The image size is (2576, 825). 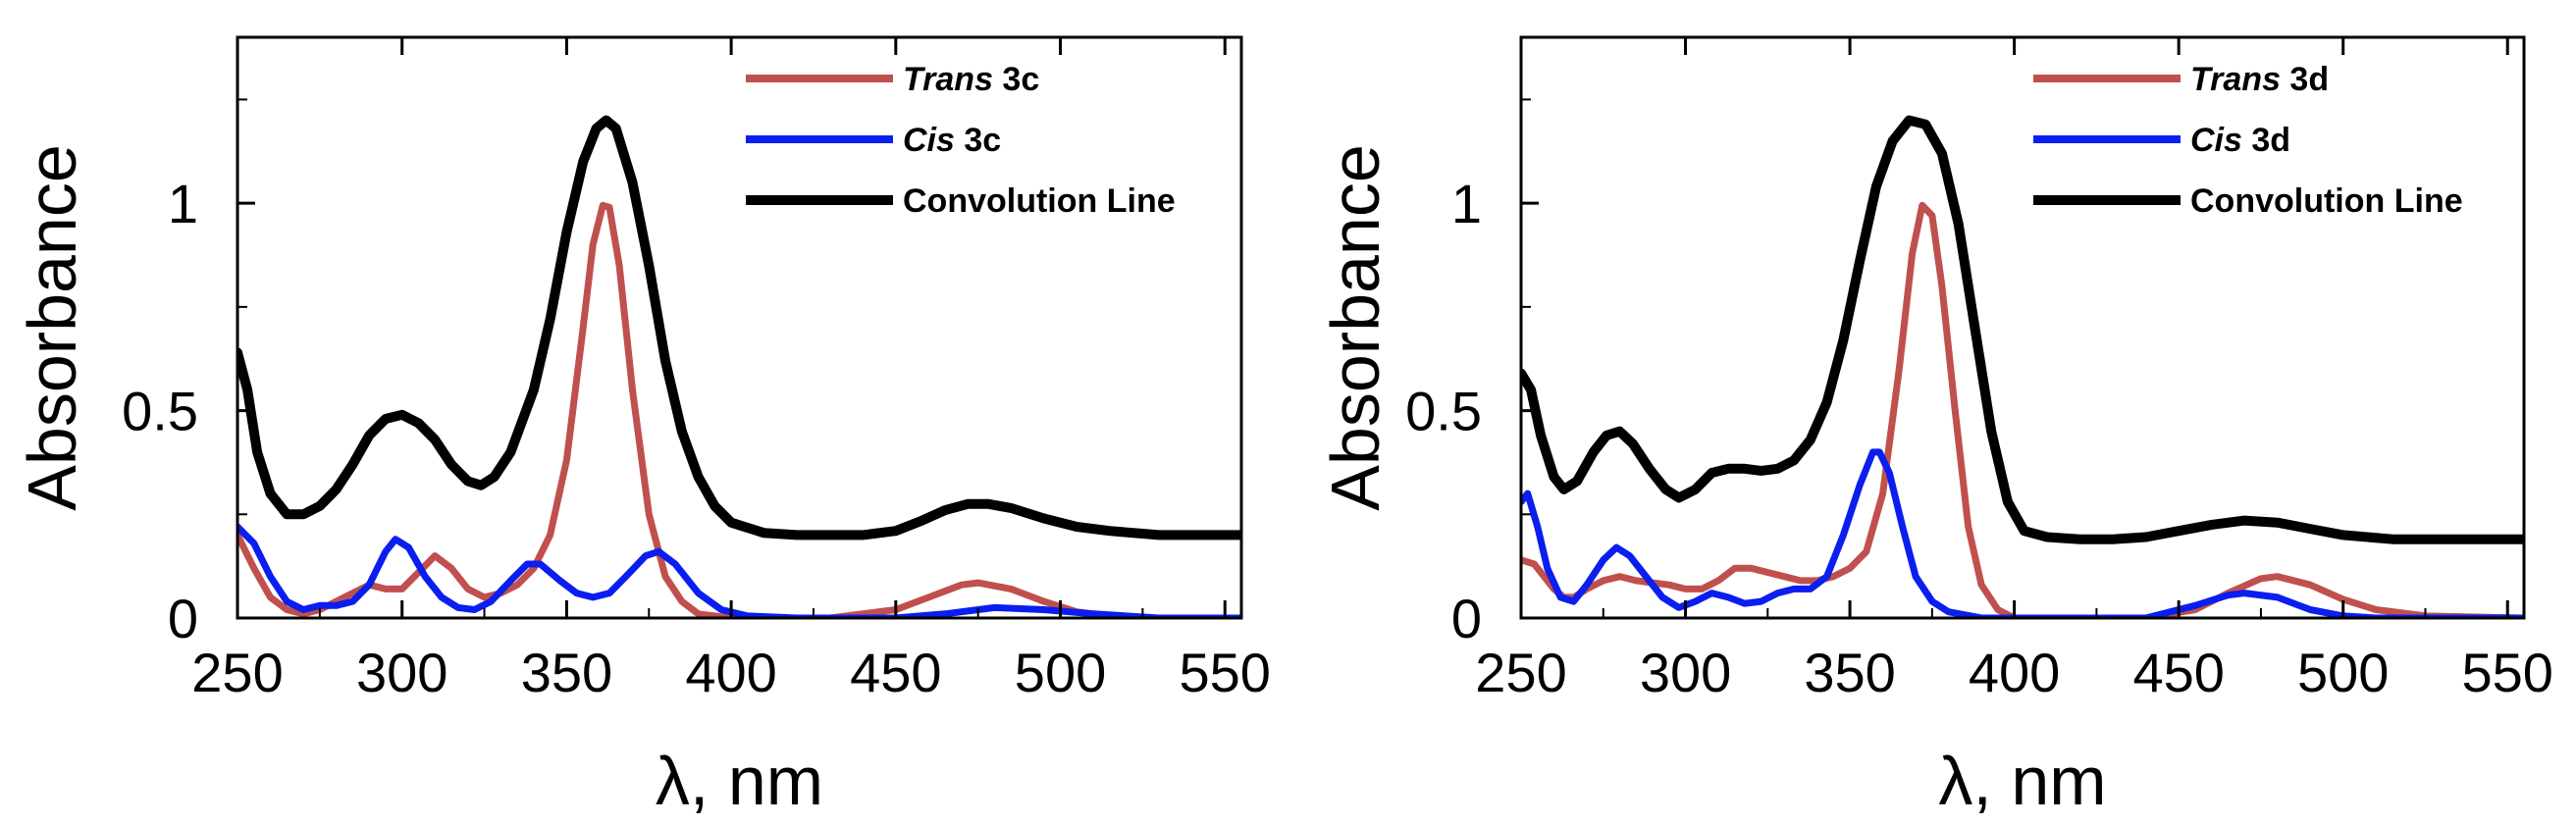 What do you see at coordinates (2259, 79) in the screenshot?
I see `legend-label: Trans 3d` at bounding box center [2259, 79].